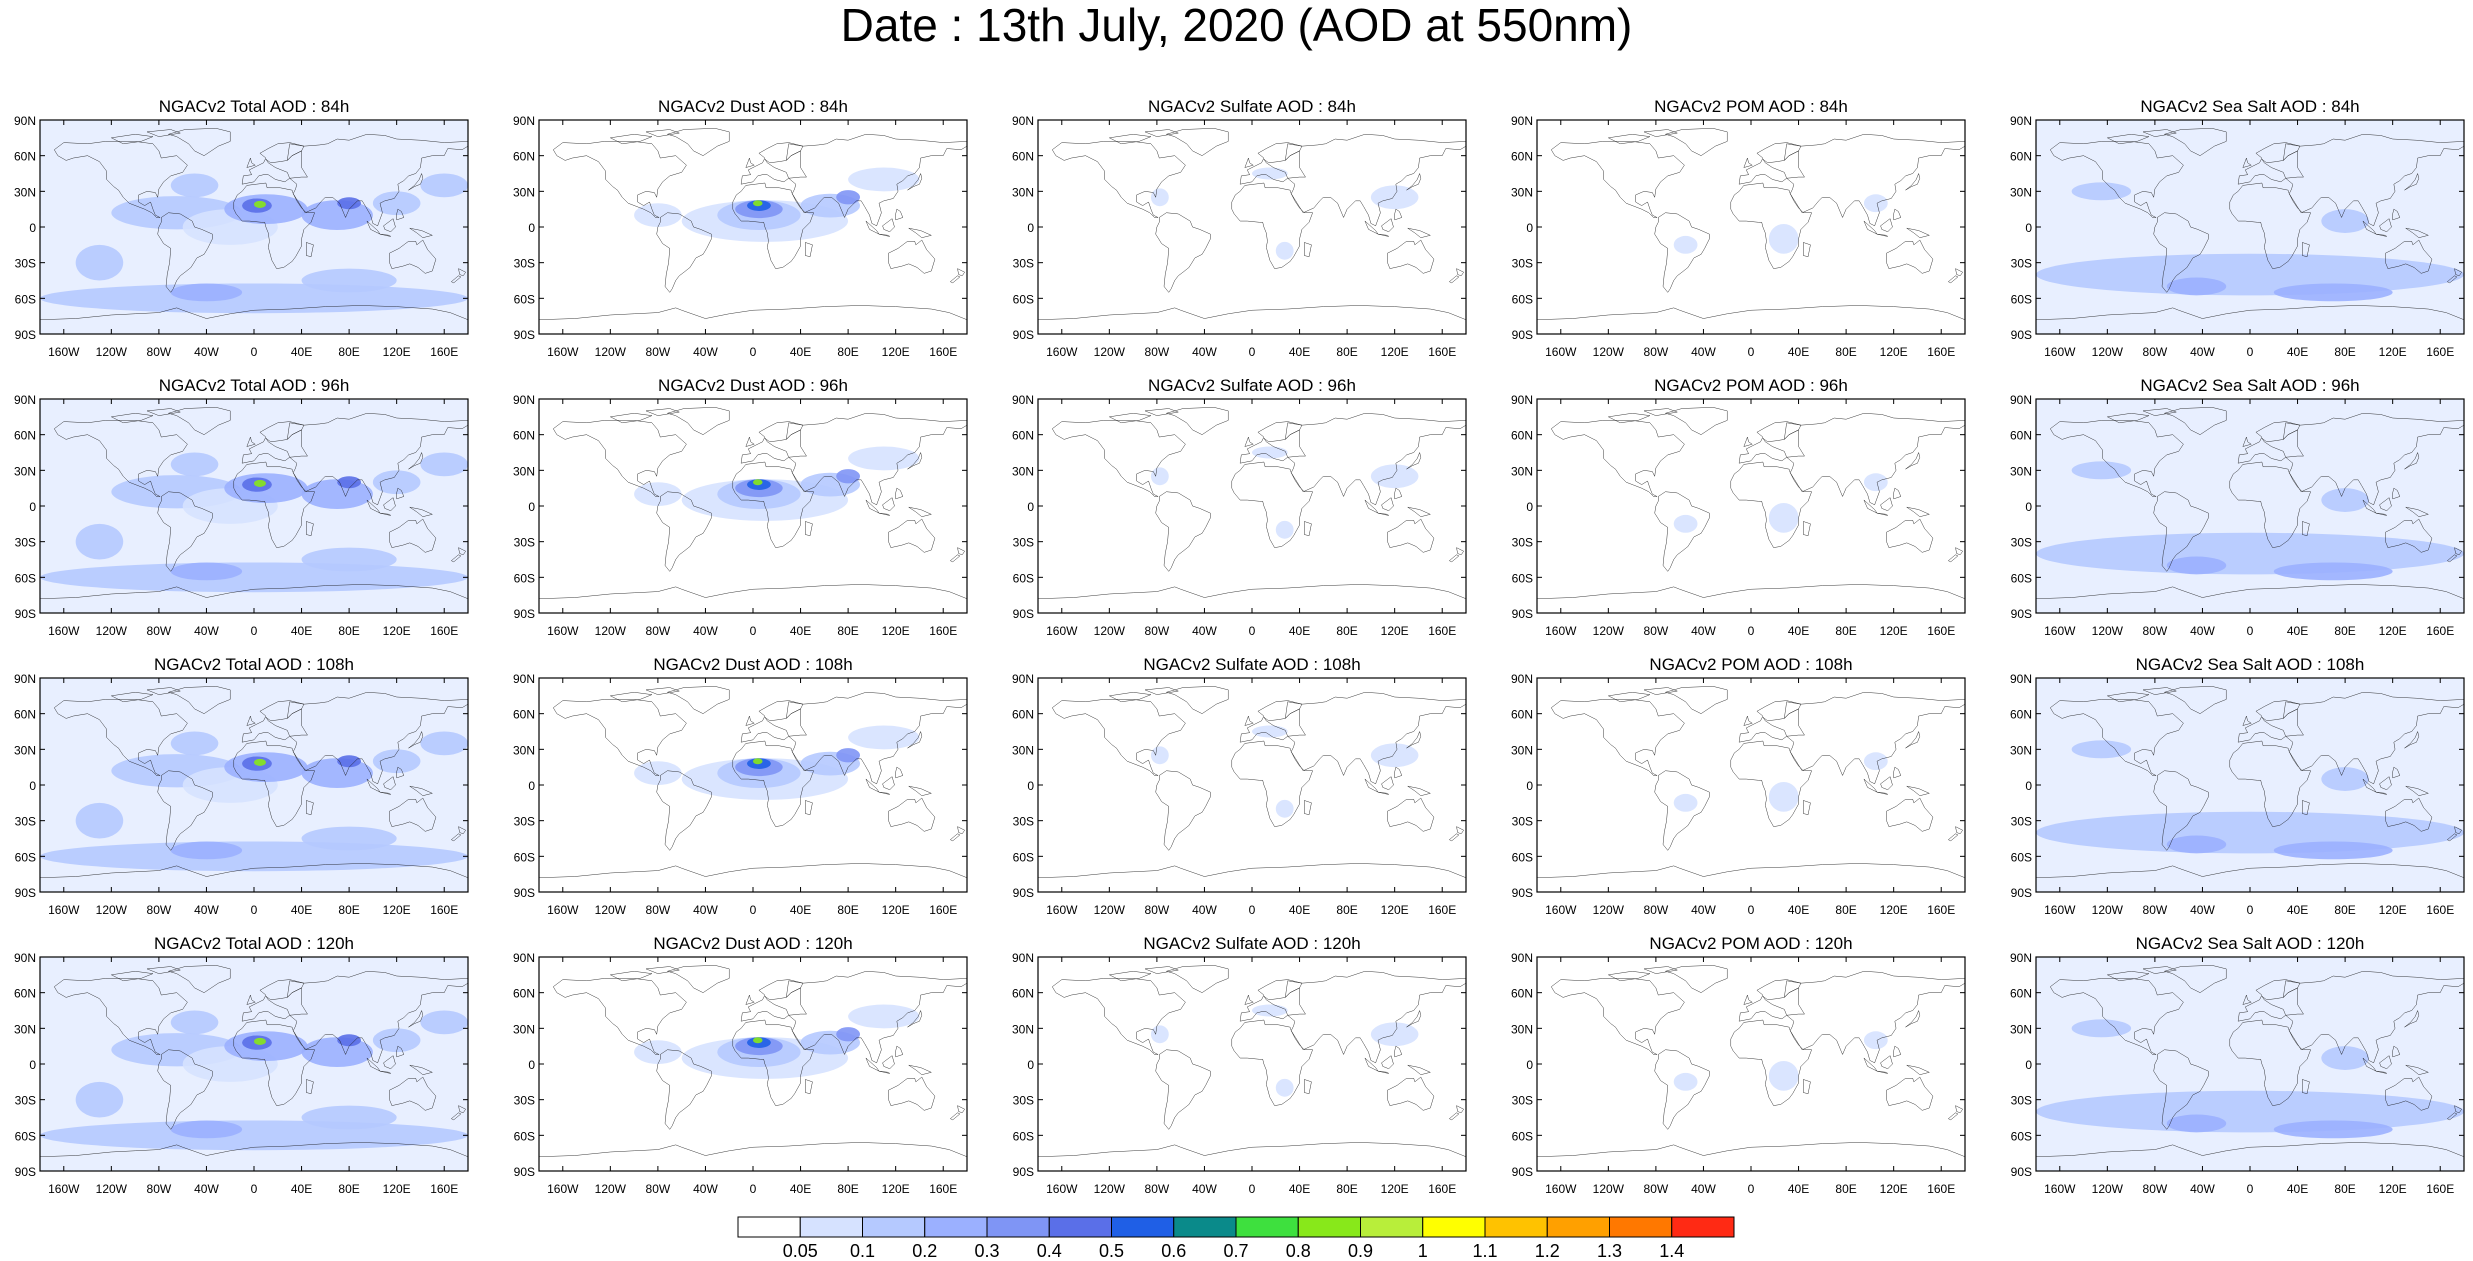 This screenshot has height=1261, width=2473. What do you see at coordinates (1547, 1251) in the screenshot?
I see `colorbar-label: 1.2` at bounding box center [1547, 1251].